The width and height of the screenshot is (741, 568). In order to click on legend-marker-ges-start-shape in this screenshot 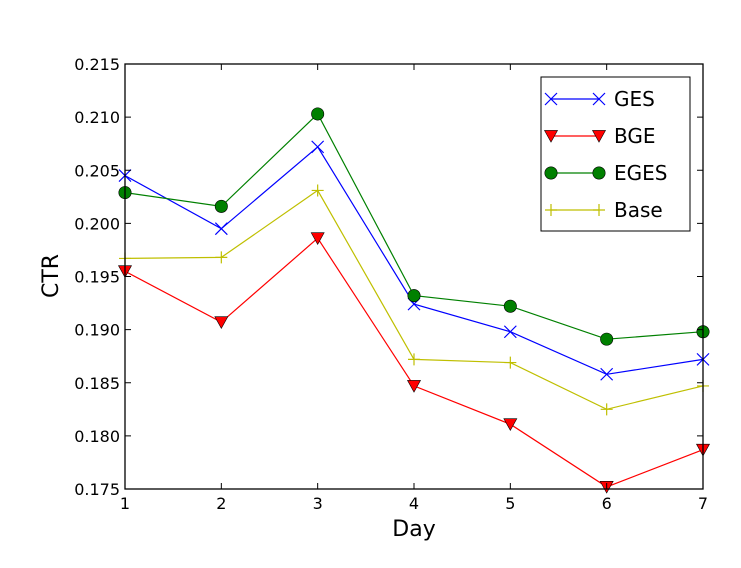, I will do `click(551, 99)`.